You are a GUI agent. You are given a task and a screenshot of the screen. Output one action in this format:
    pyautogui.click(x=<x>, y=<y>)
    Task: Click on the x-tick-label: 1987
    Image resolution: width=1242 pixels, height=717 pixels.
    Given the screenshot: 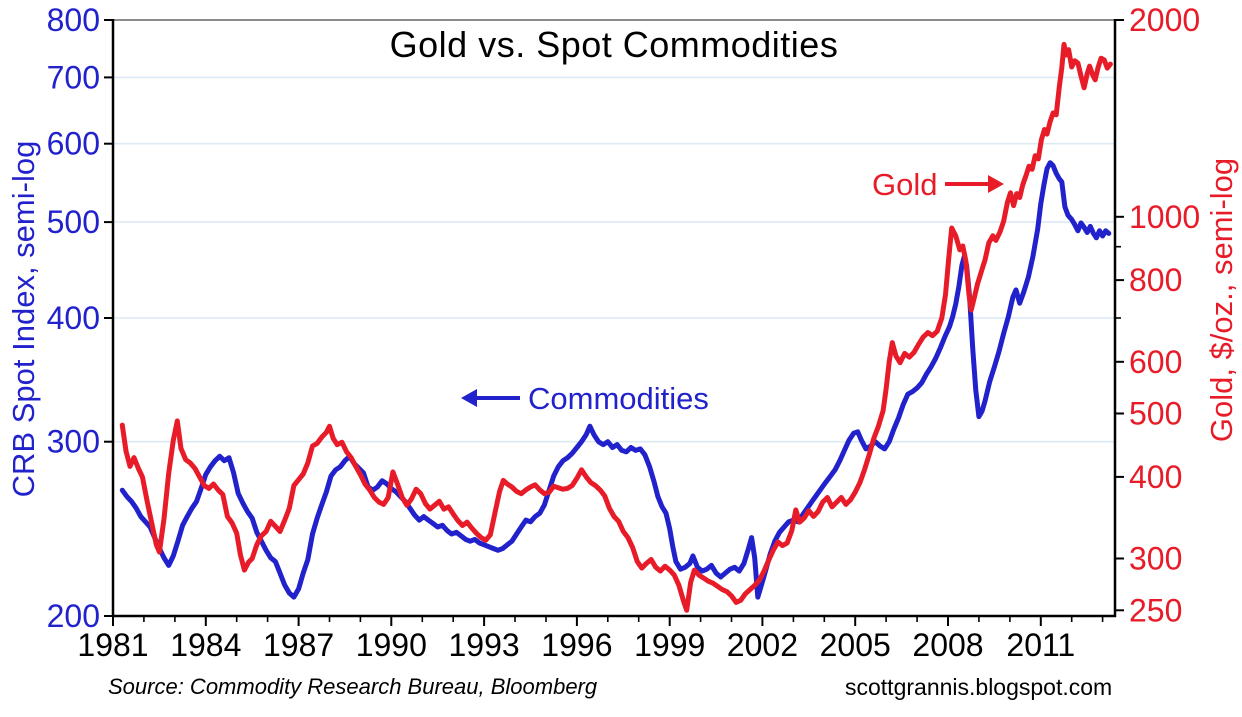 What is the action you would take?
    pyautogui.click(x=298, y=645)
    